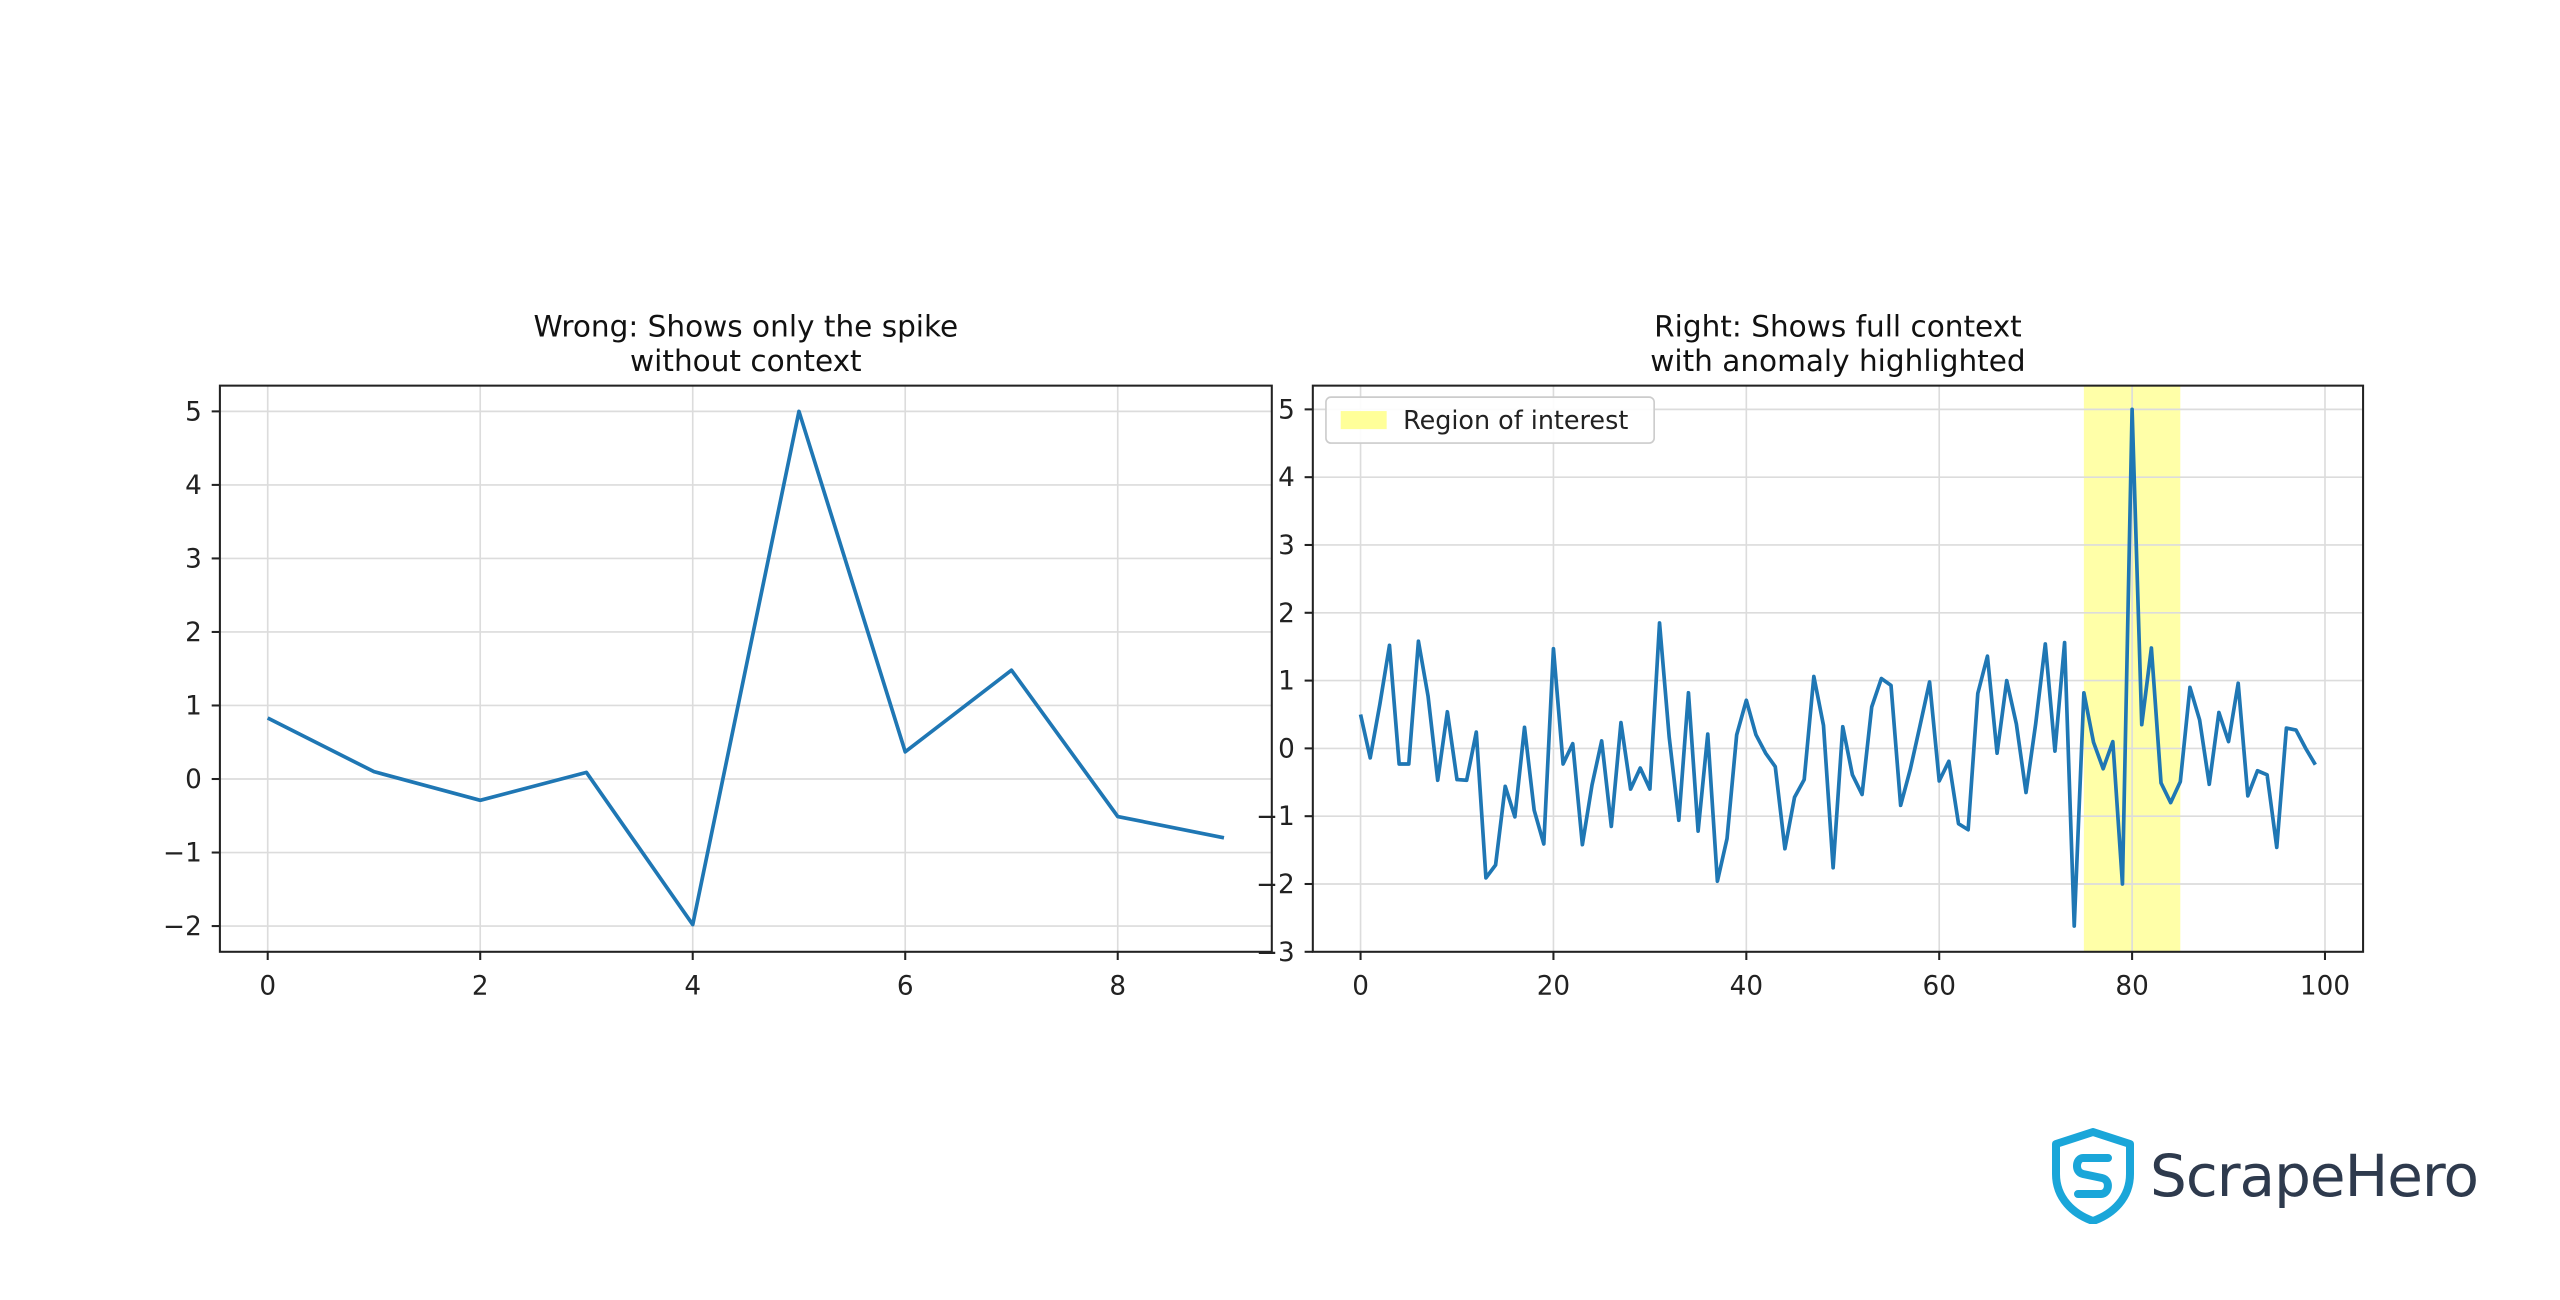  Describe the element at coordinates (1515, 420) in the screenshot. I see `legend-label: Region of interest` at that location.